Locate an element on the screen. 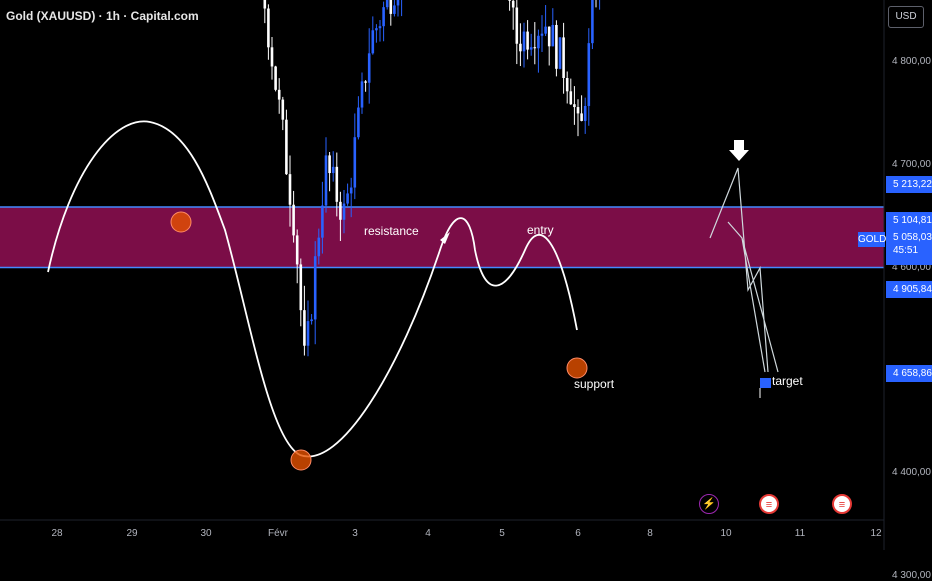 The width and height of the screenshot is (932, 581). price-axis-label: 4 300,00 is located at coordinates (911, 575).